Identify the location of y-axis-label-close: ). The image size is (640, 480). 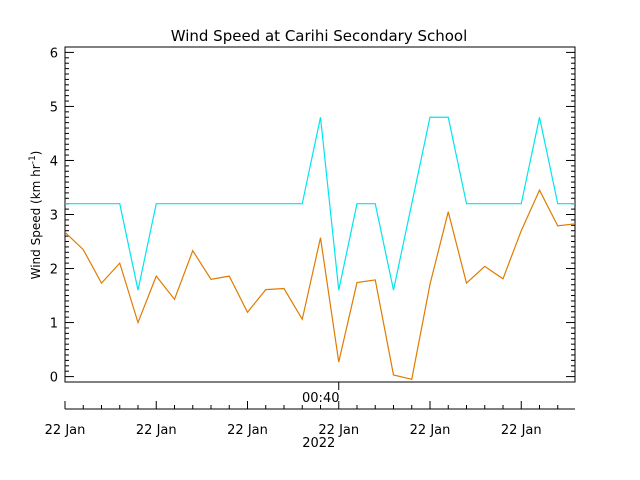
(36, 153).